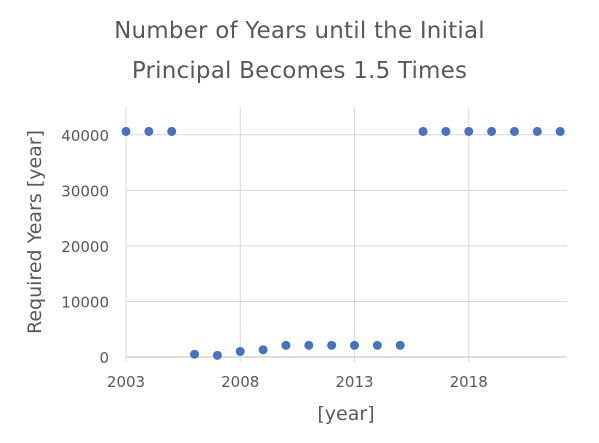 The height and width of the screenshot is (443, 599). Describe the element at coordinates (85, 302) in the screenshot. I see `y-tick-label: 10000` at that location.